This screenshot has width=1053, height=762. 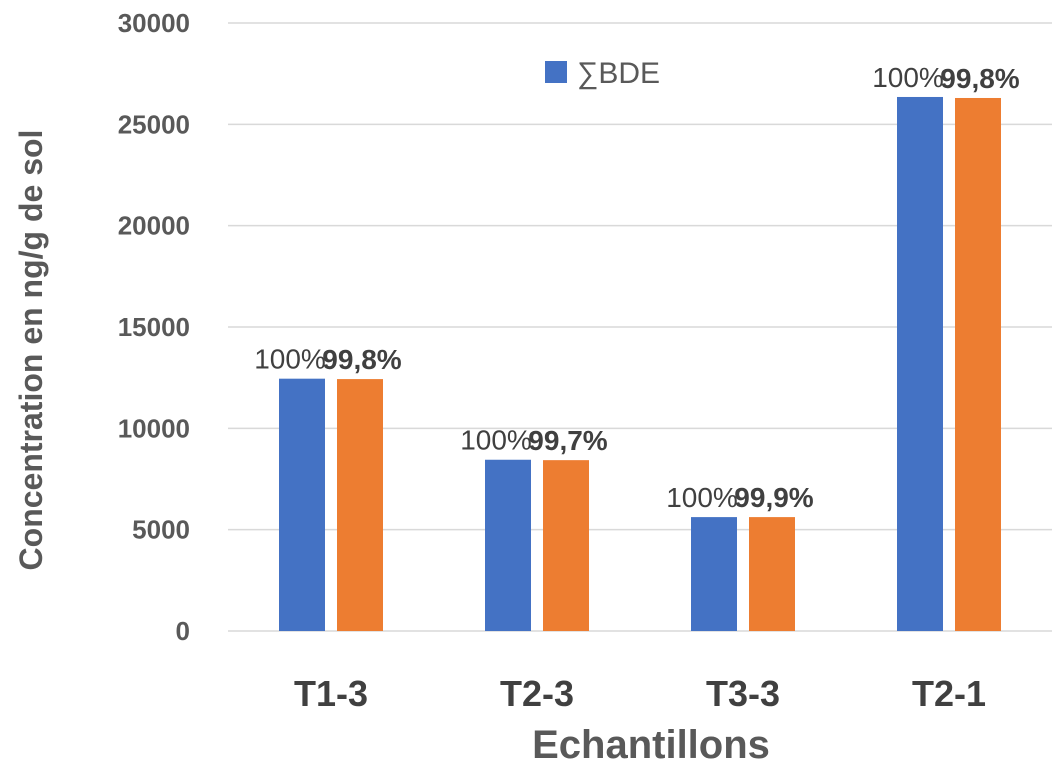 I want to click on y-tick-label: 20000, so click(x=154, y=226).